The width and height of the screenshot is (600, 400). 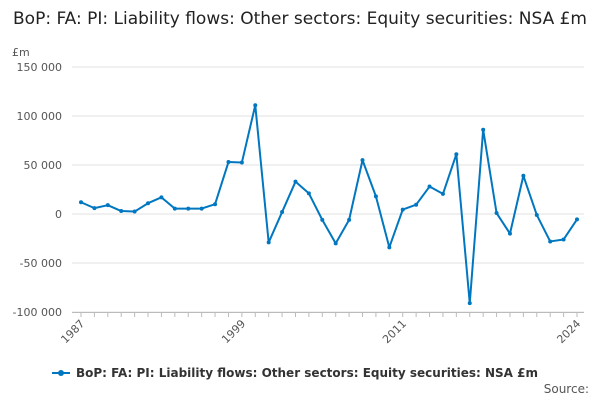 What do you see at coordinates (21, 52) in the screenshot?
I see `y-axis-unit-label: £m` at bounding box center [21, 52].